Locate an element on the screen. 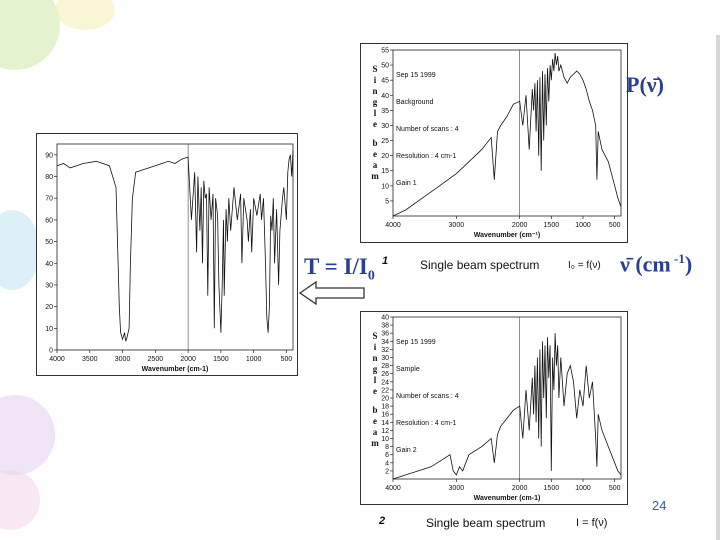  transmittance-x-tick-label: 3000 is located at coordinates (123, 359).